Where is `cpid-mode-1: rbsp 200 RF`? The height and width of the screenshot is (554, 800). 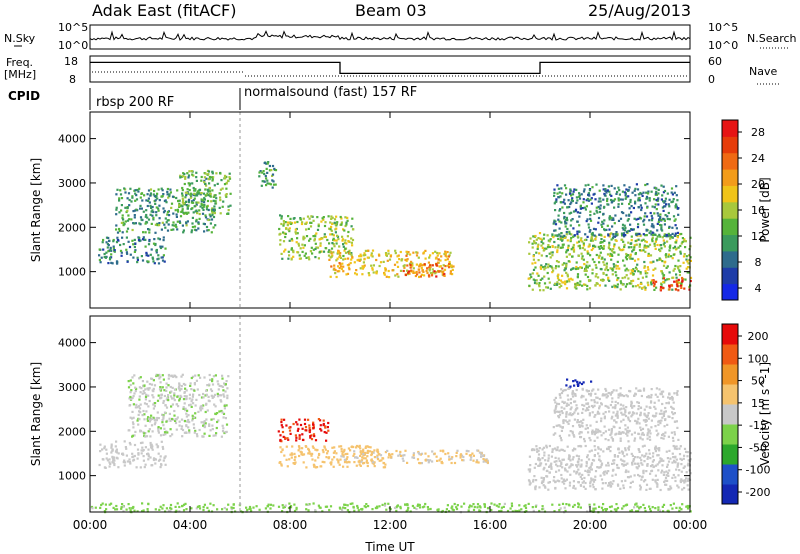 cpid-mode-1: rbsp 200 RF is located at coordinates (135, 102).